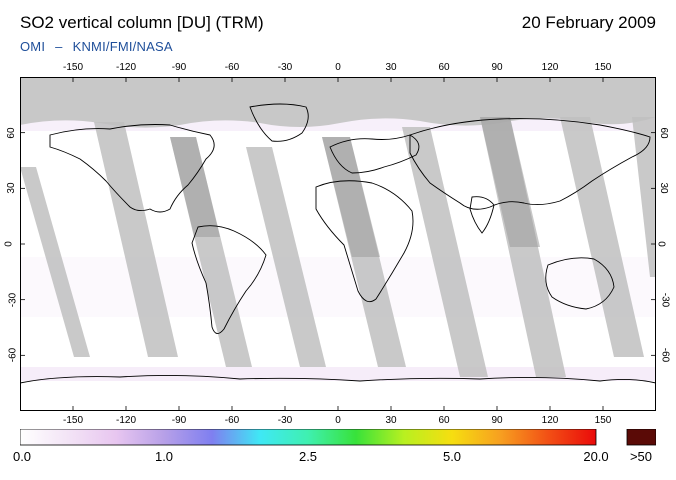 The width and height of the screenshot is (676, 480). I want to click on lat-label-right: -30, so click(665, 299).